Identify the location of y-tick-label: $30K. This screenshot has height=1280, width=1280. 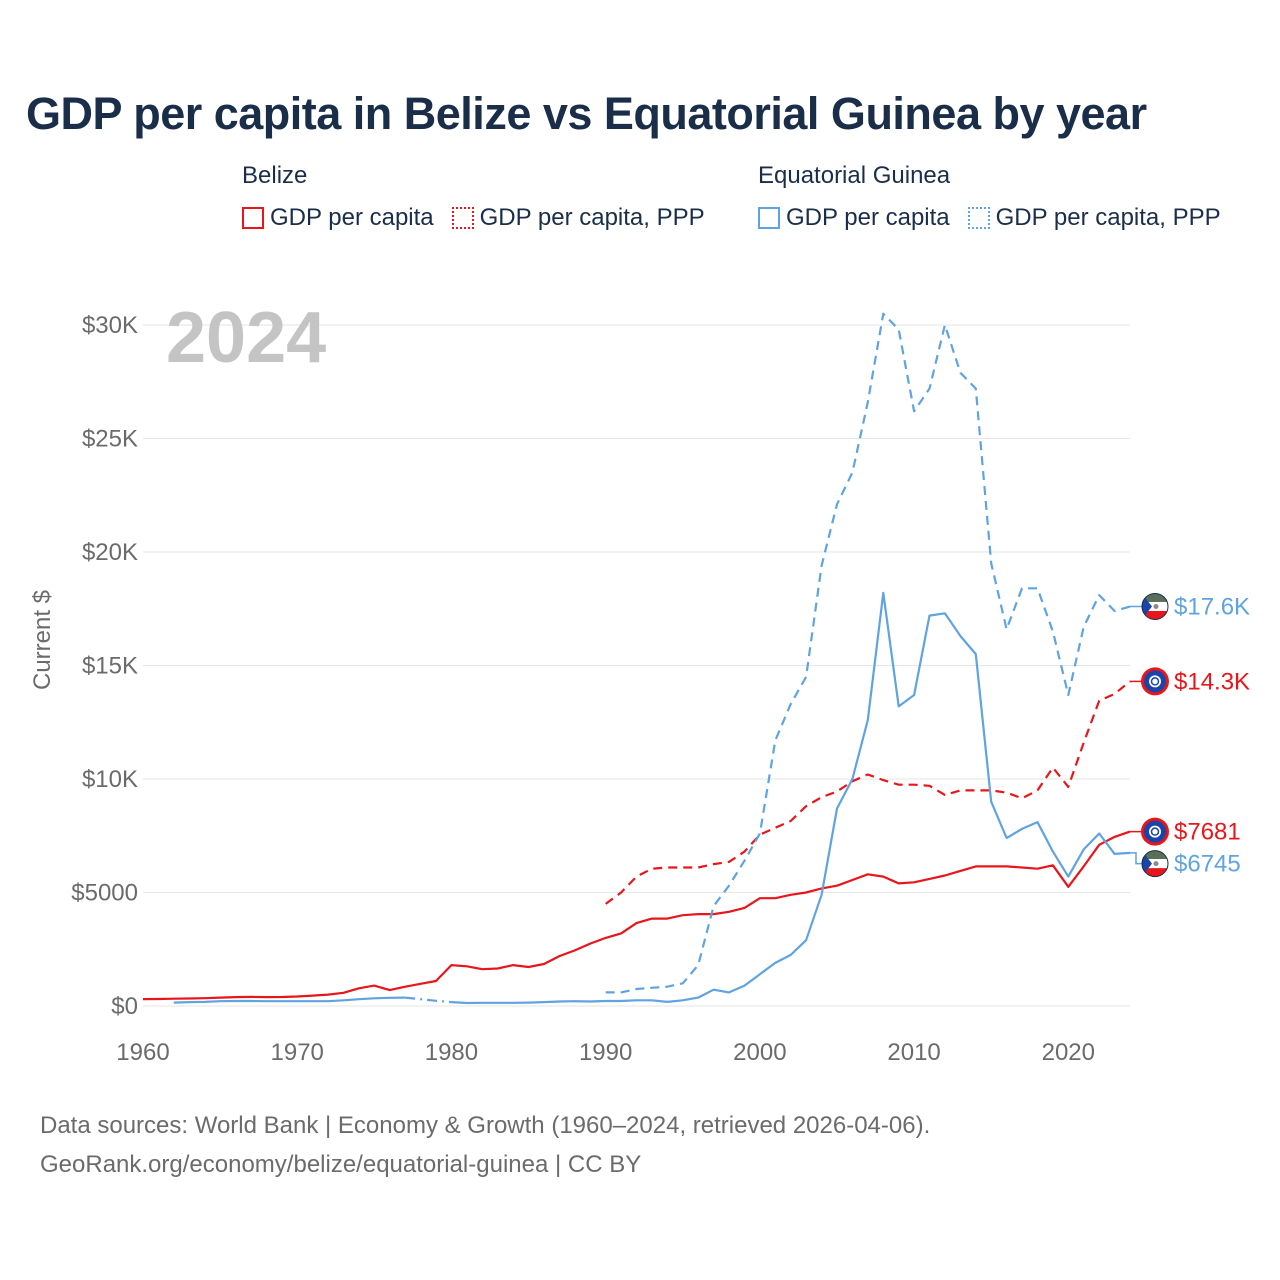
(110, 325).